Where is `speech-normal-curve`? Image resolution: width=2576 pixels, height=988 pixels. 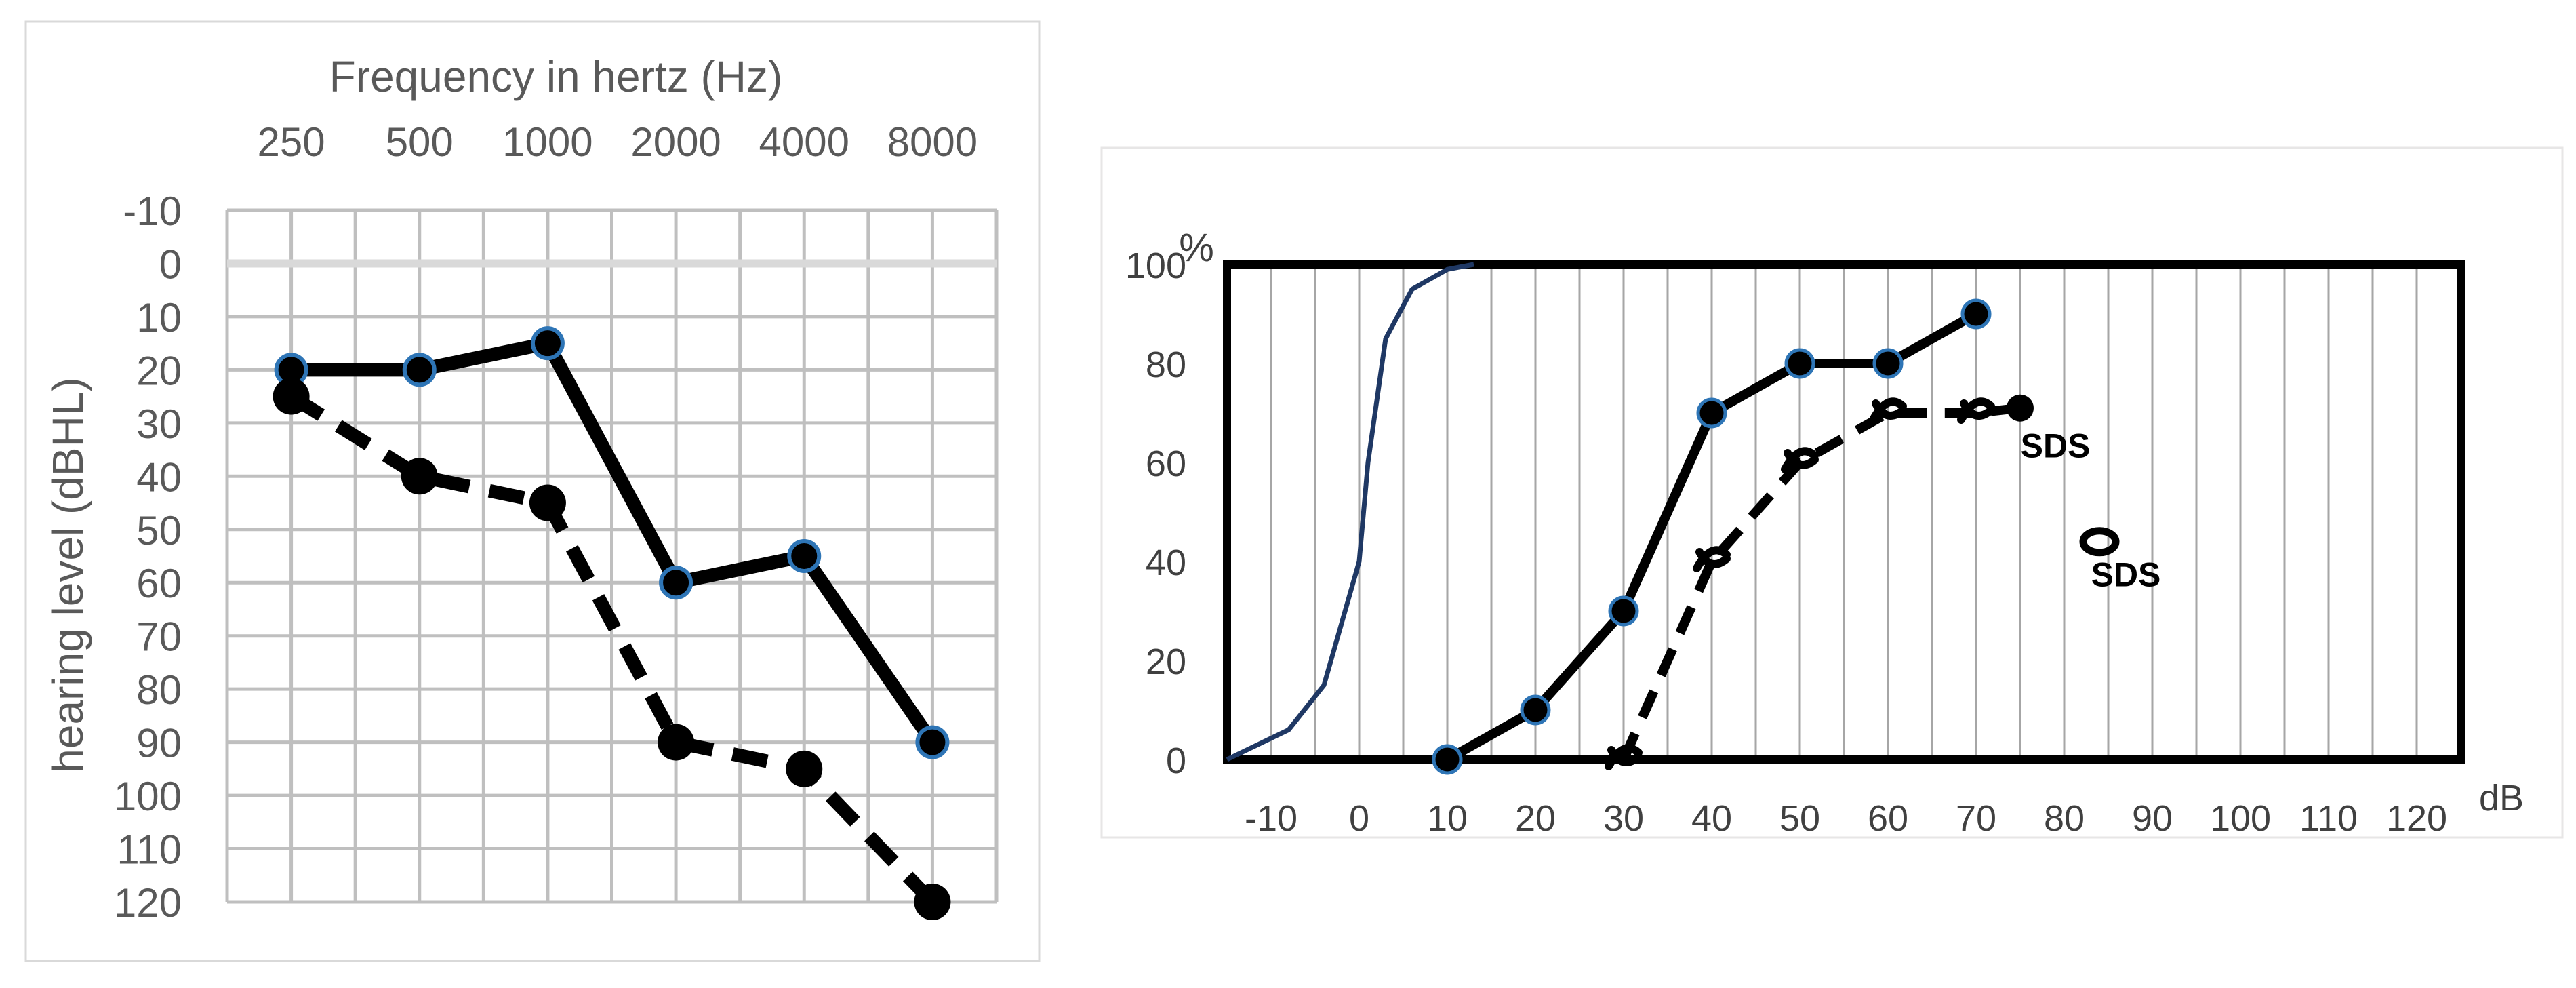
speech-normal-curve is located at coordinates (1350, 512).